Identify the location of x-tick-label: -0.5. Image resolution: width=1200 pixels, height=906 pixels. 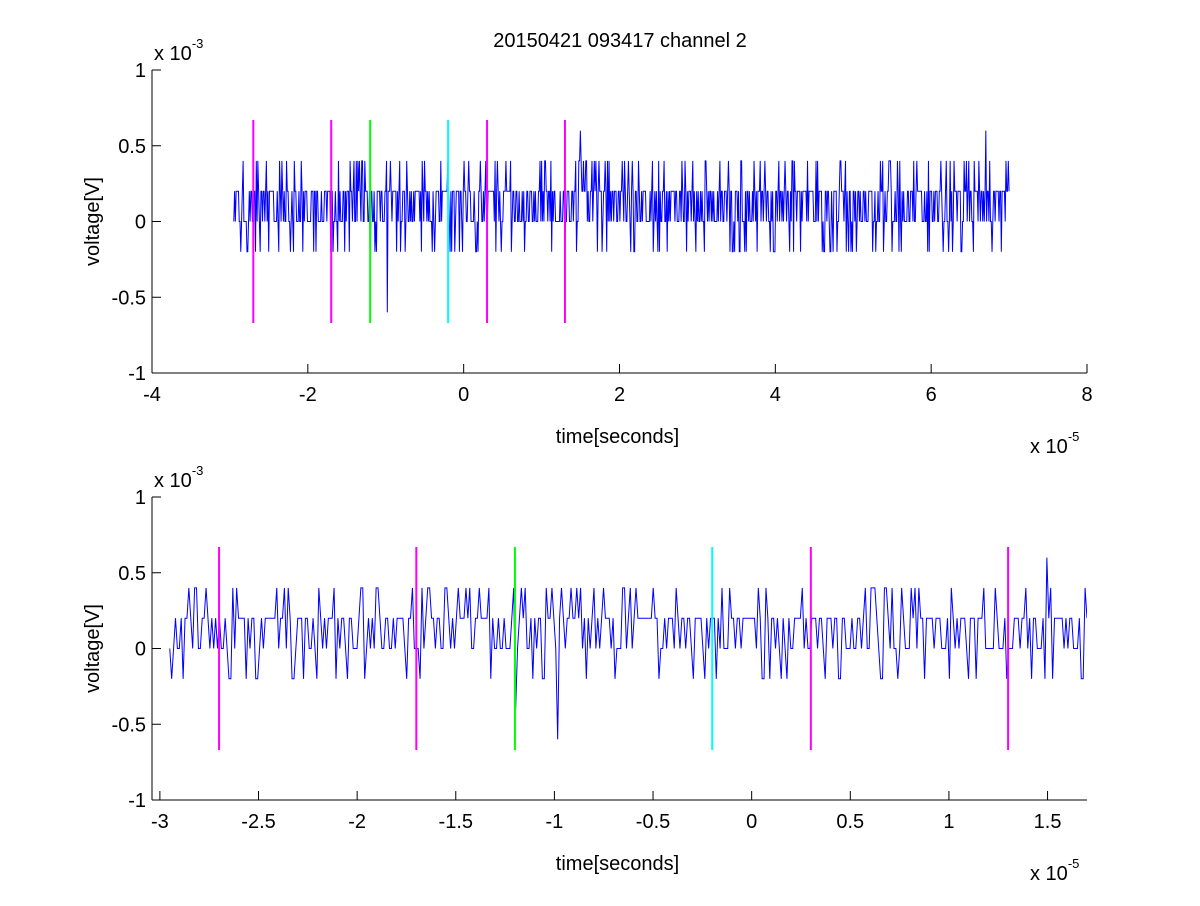
(653, 822).